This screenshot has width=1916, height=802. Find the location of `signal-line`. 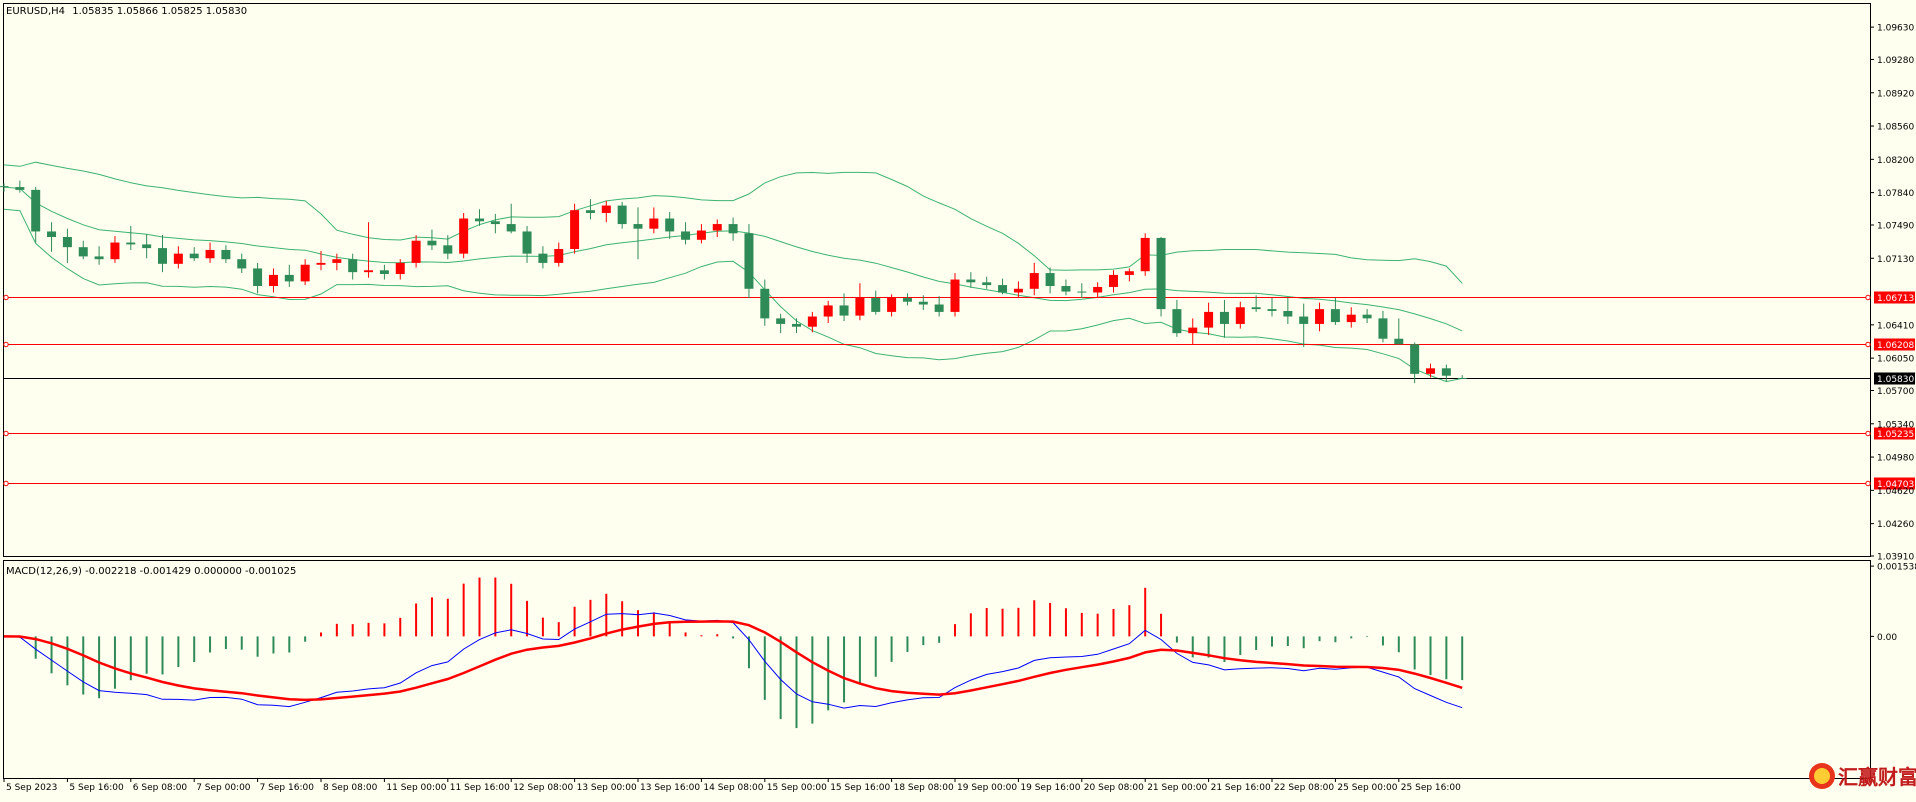

signal-line is located at coordinates (733, 661).